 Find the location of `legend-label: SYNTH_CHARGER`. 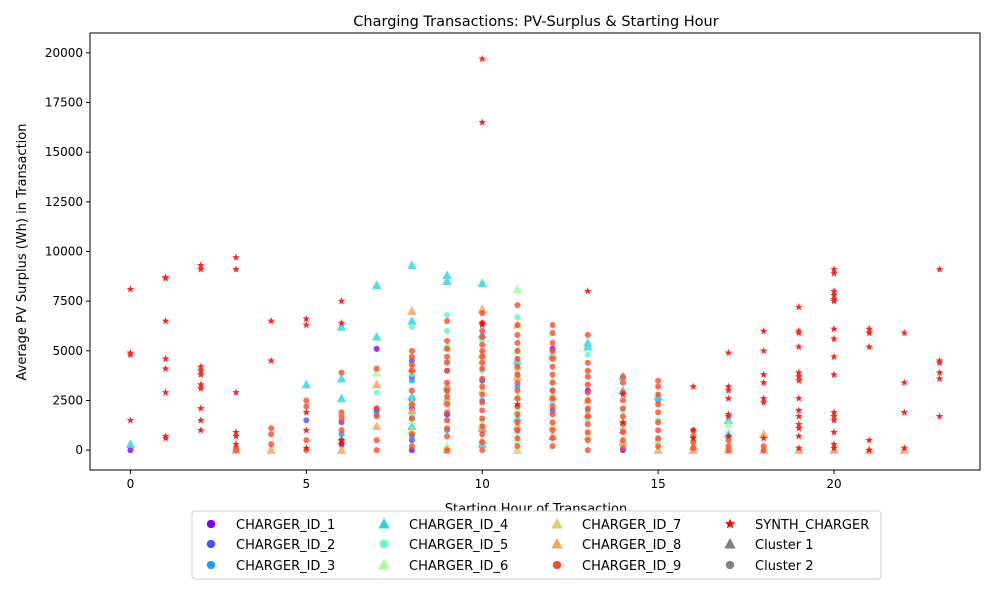

legend-label: SYNTH_CHARGER is located at coordinates (812, 525).